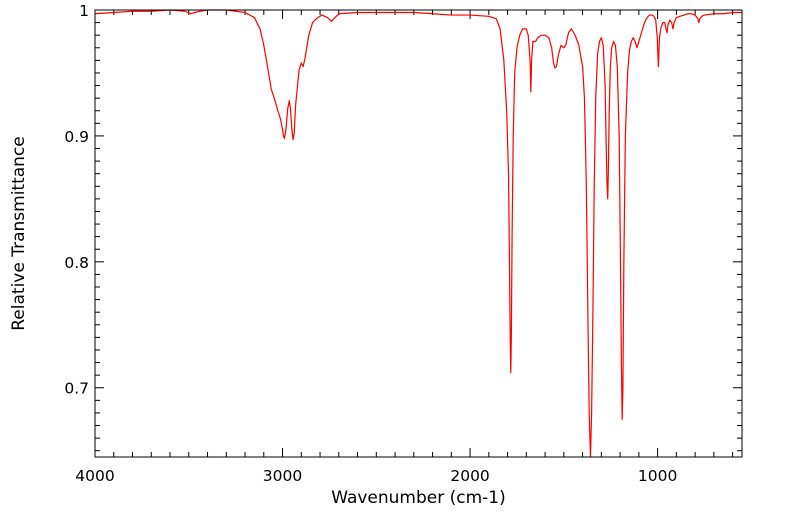  Describe the element at coordinates (94, 476) in the screenshot. I see `x-tick-label: 4000` at that location.